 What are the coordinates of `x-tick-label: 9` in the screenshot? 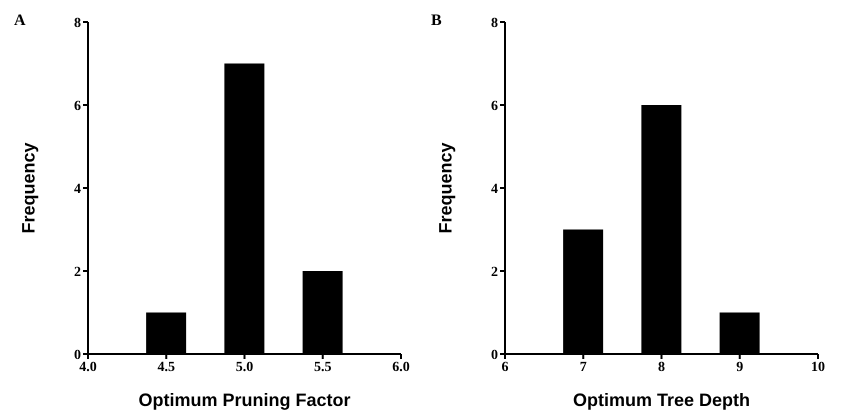 It's located at (740, 367).